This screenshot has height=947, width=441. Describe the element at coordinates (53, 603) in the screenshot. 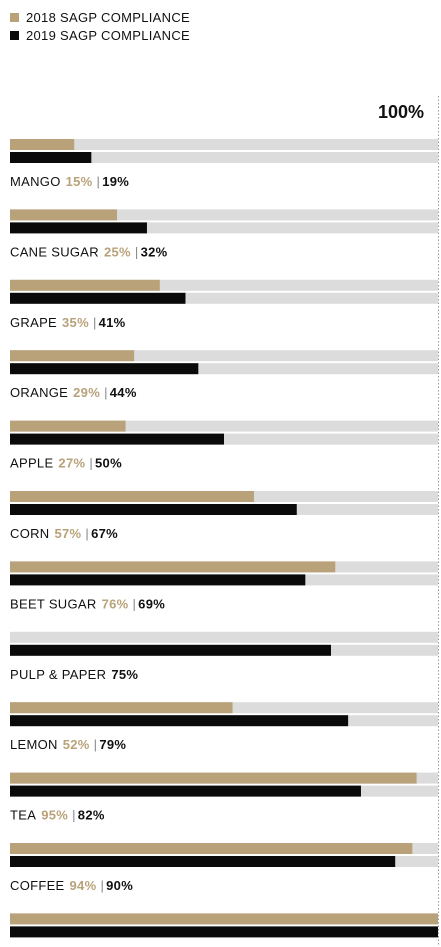

I see `category-name: BEET SUGAR` at that location.